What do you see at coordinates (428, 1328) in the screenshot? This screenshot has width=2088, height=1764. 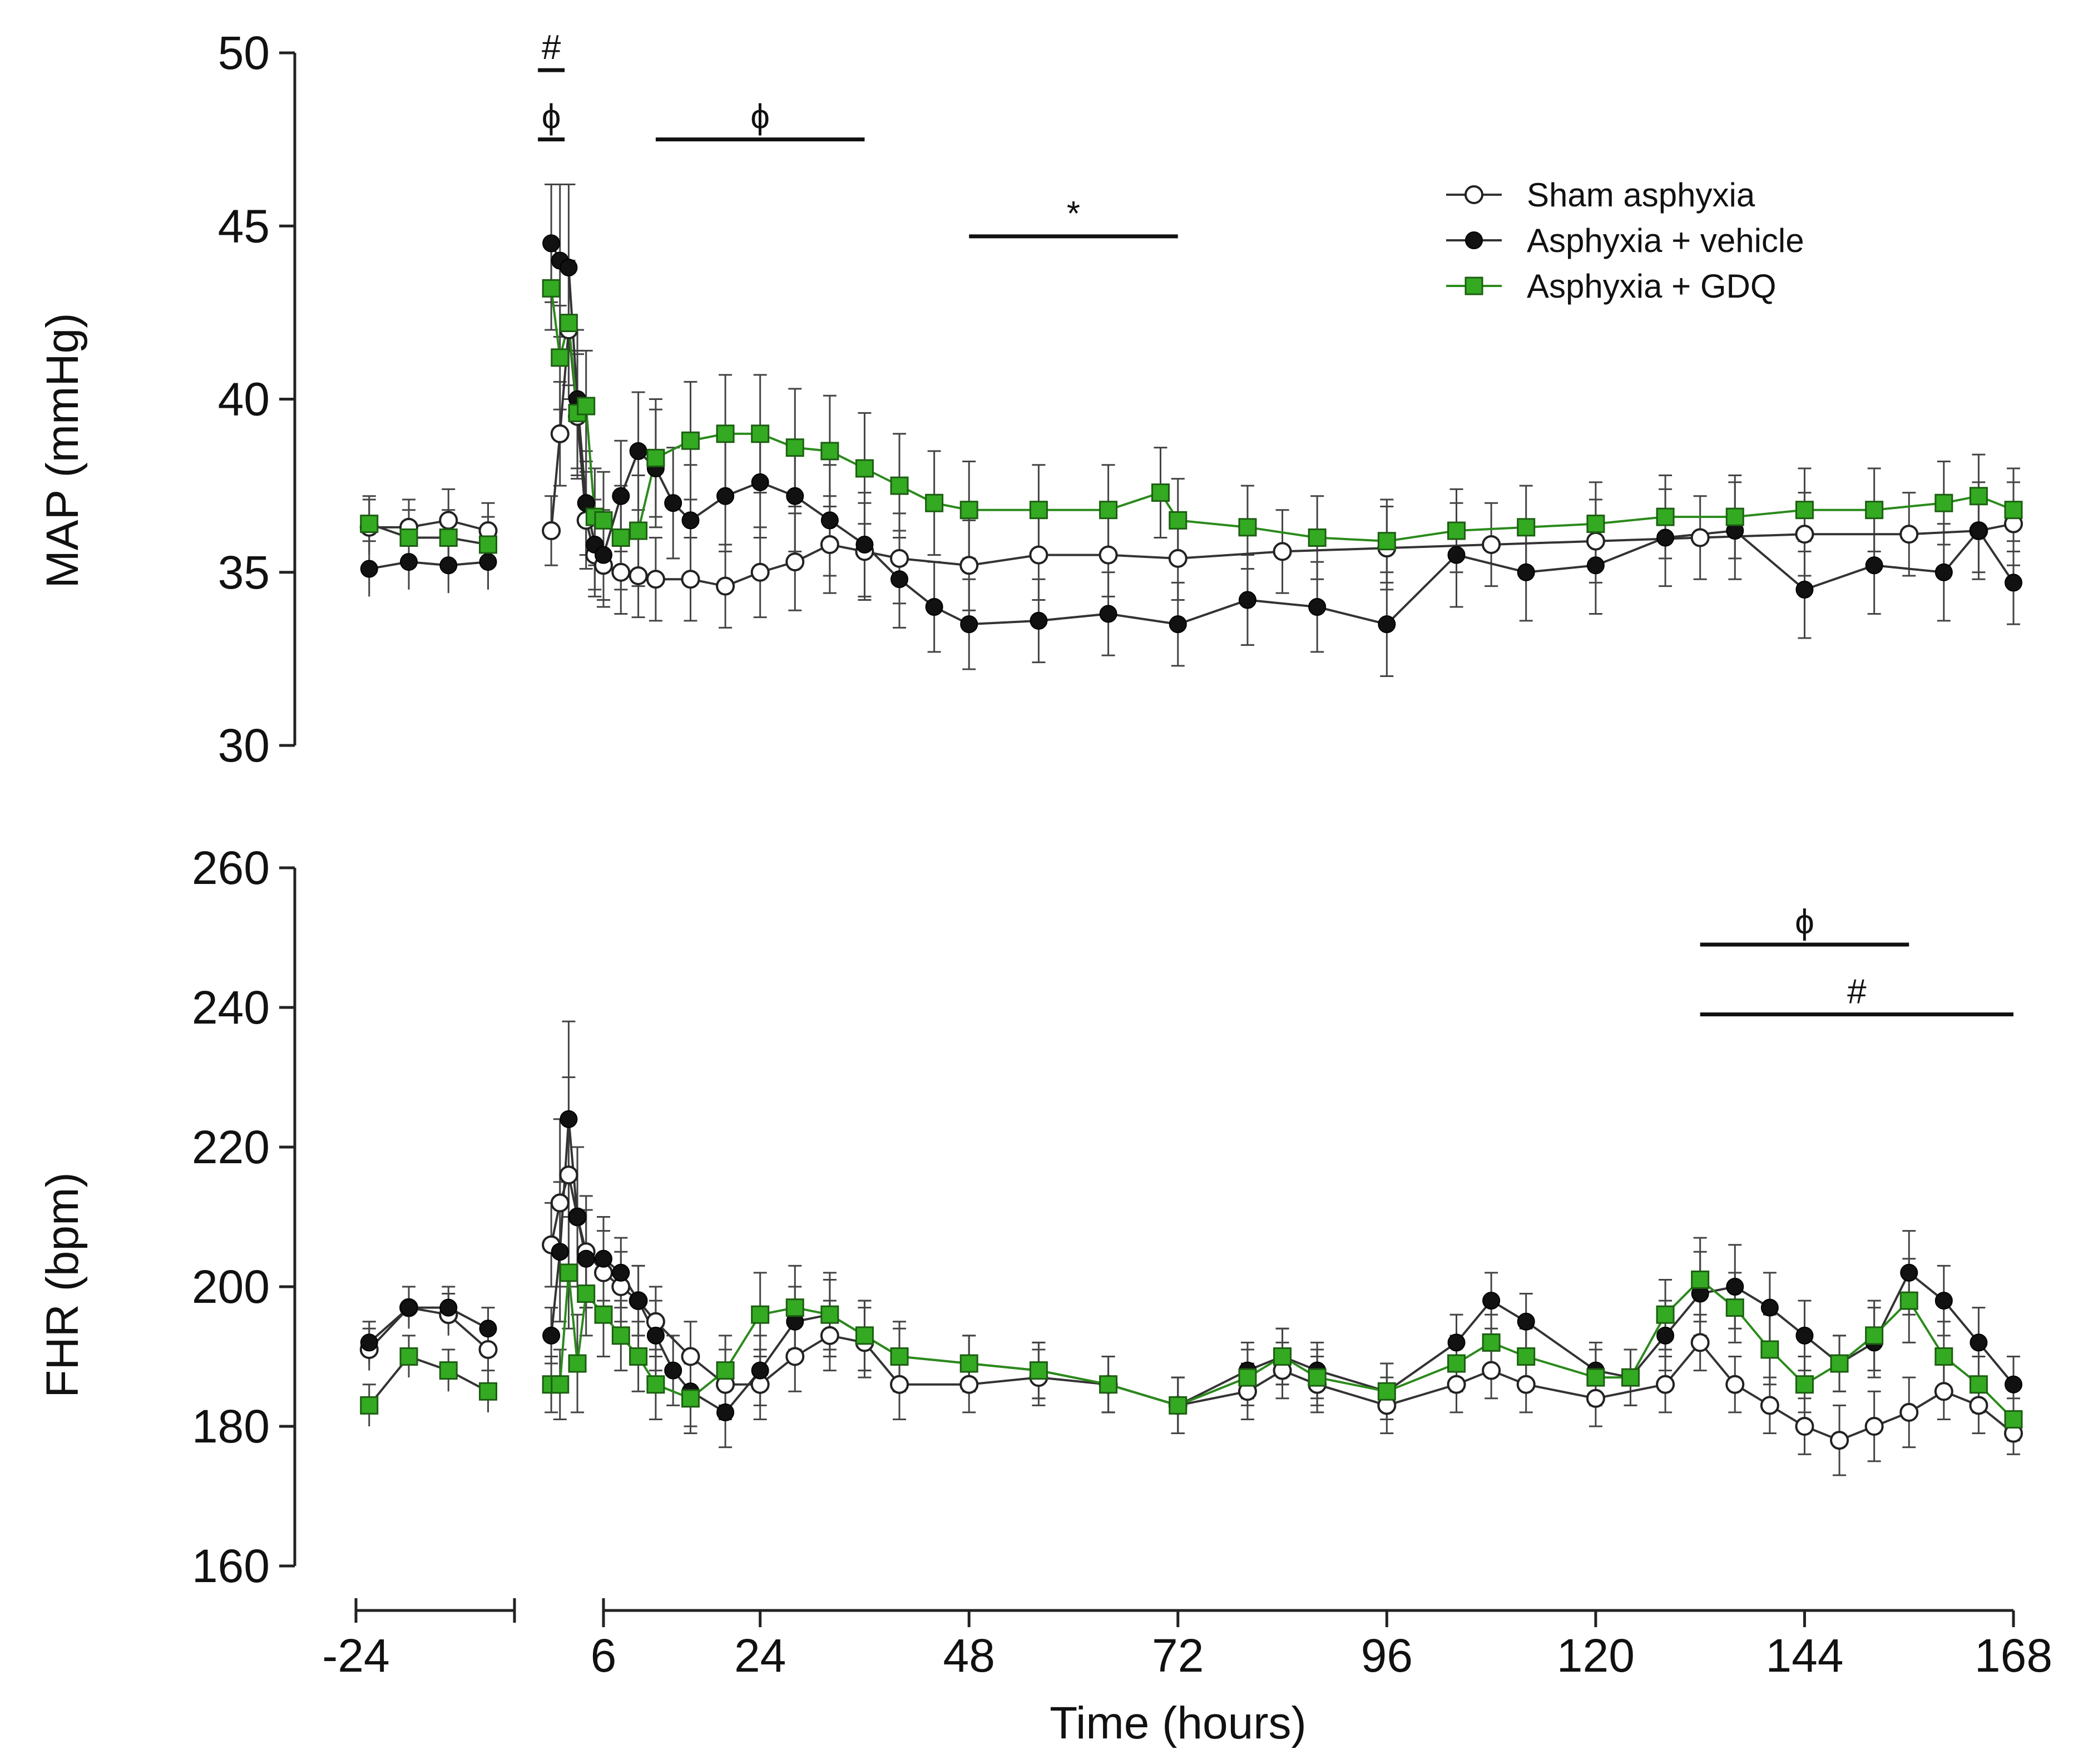 I see `fhr-baseline-line-sham-asphyxia` at bounding box center [428, 1328].